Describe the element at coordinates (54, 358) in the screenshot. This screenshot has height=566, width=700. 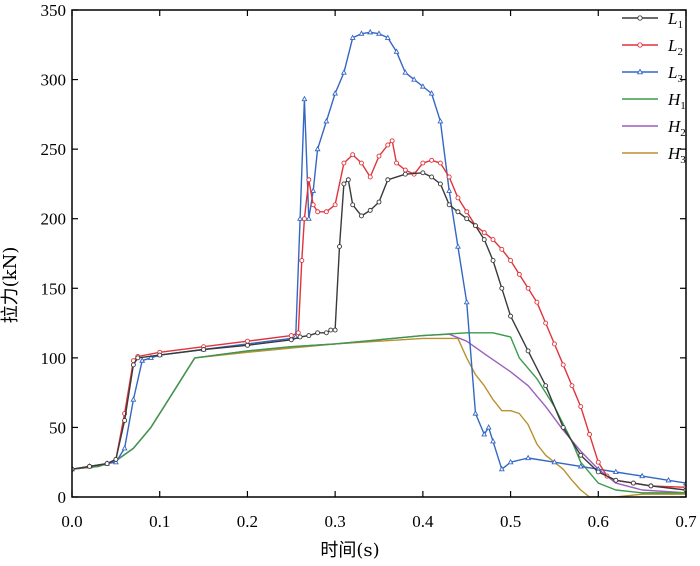
I see `y-tick-label: 100` at that location.